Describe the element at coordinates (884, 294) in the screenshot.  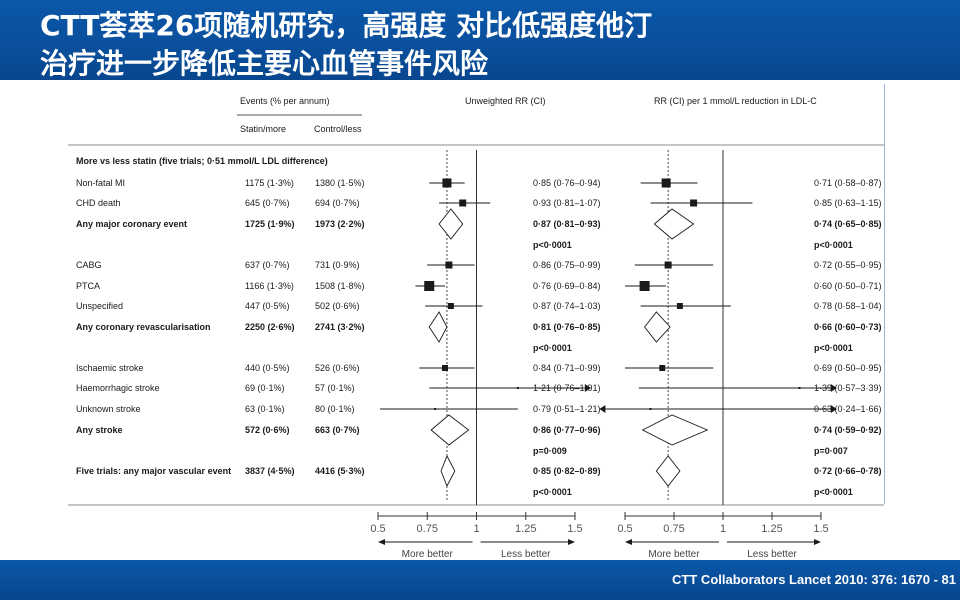
I see `divider-line` at that location.